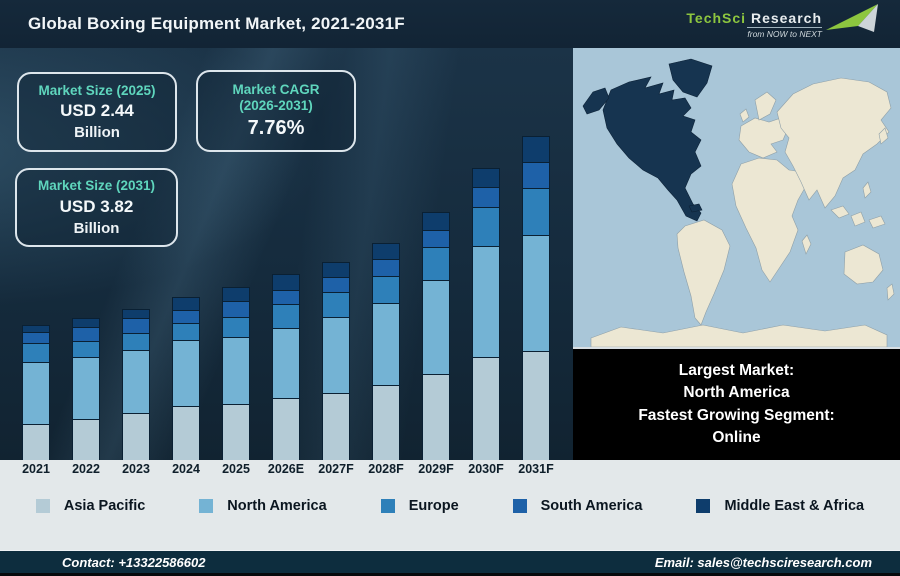  I want to click on map-alaska, so click(596, 101).